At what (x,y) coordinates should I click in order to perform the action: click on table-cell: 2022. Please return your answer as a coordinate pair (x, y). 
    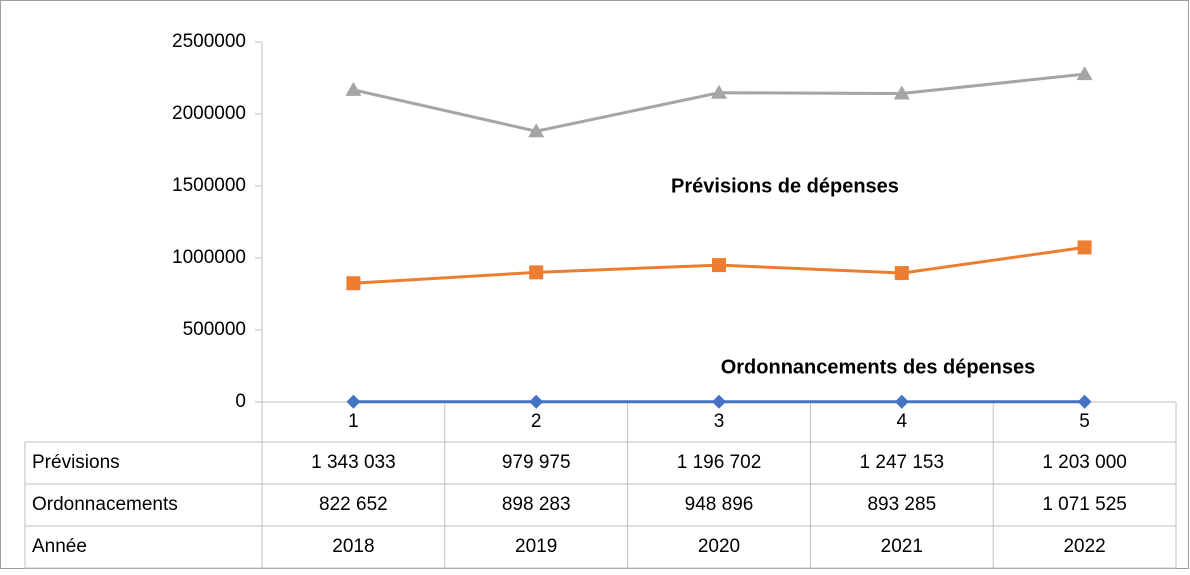
    Looking at the image, I should click on (1084, 546).